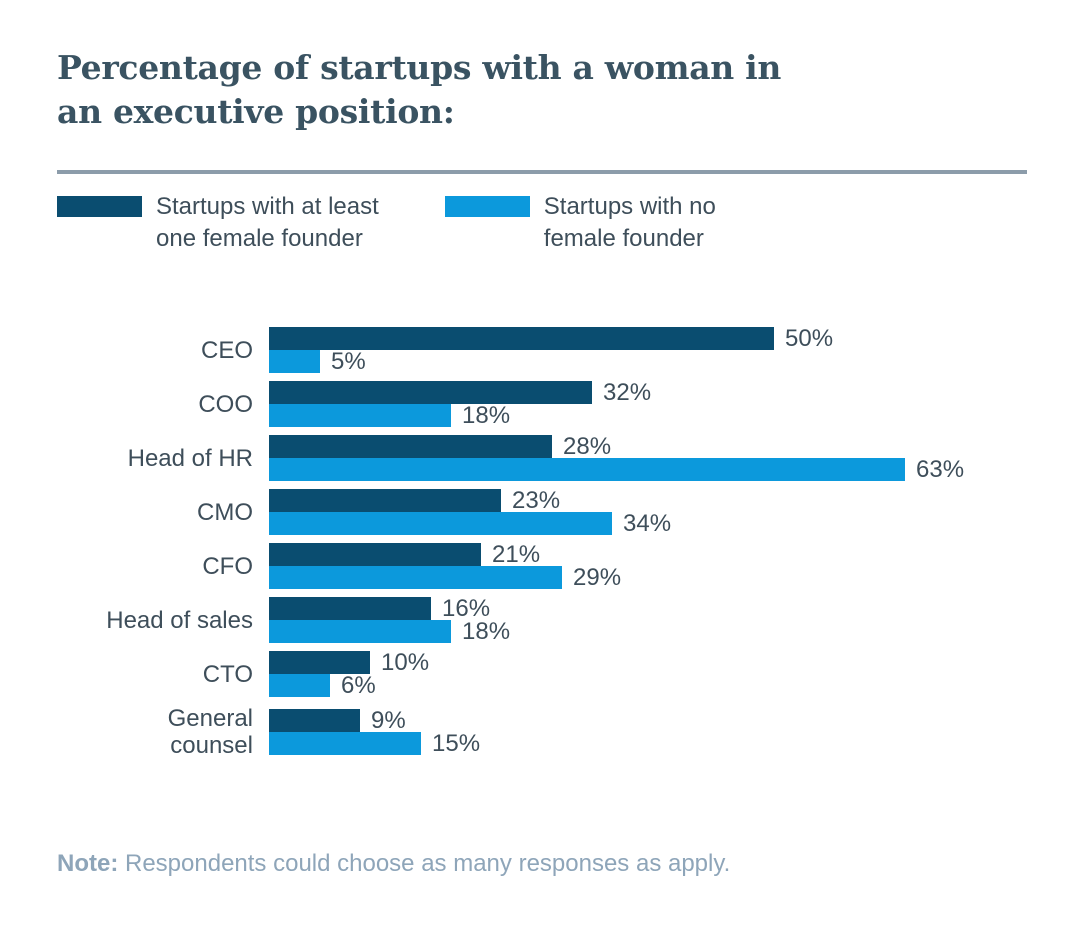 This screenshot has width=1080, height=926. What do you see at coordinates (227, 674) in the screenshot?
I see `category-label: CTO` at bounding box center [227, 674].